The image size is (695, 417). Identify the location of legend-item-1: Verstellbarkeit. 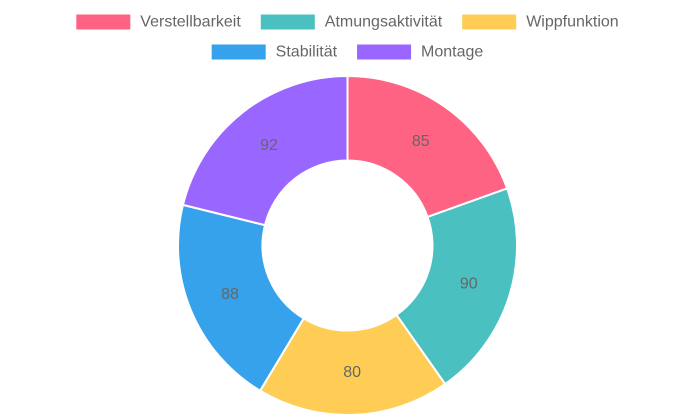
(158, 22).